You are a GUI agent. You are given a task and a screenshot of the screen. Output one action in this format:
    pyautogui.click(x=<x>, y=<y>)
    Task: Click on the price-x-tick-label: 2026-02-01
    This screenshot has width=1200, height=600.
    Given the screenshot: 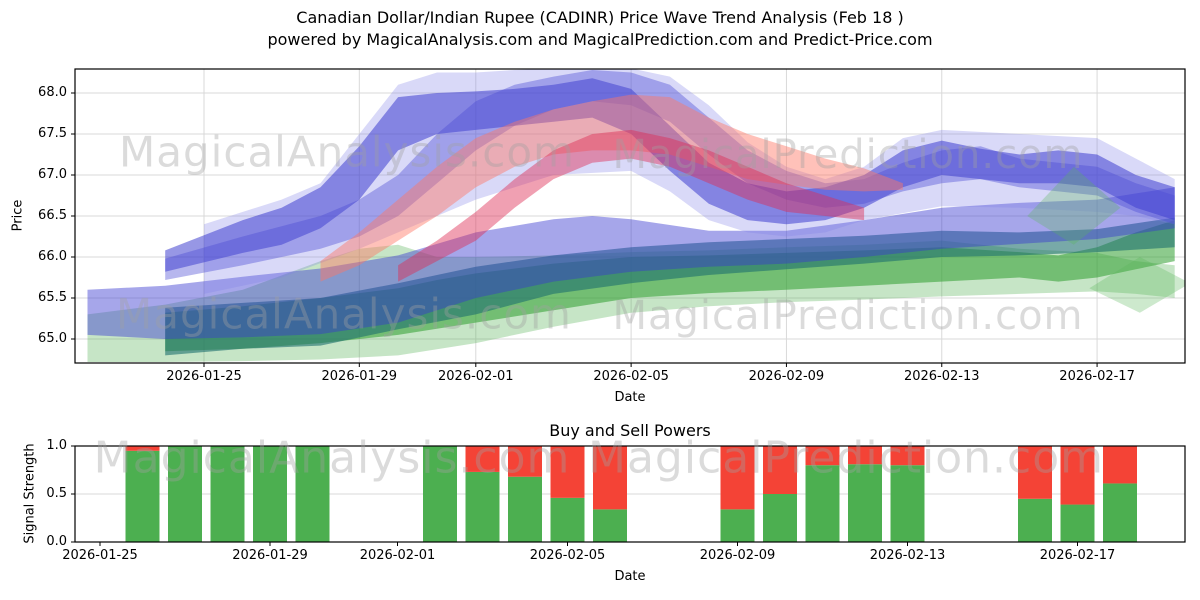 What is the action you would take?
    pyautogui.click(x=476, y=376)
    